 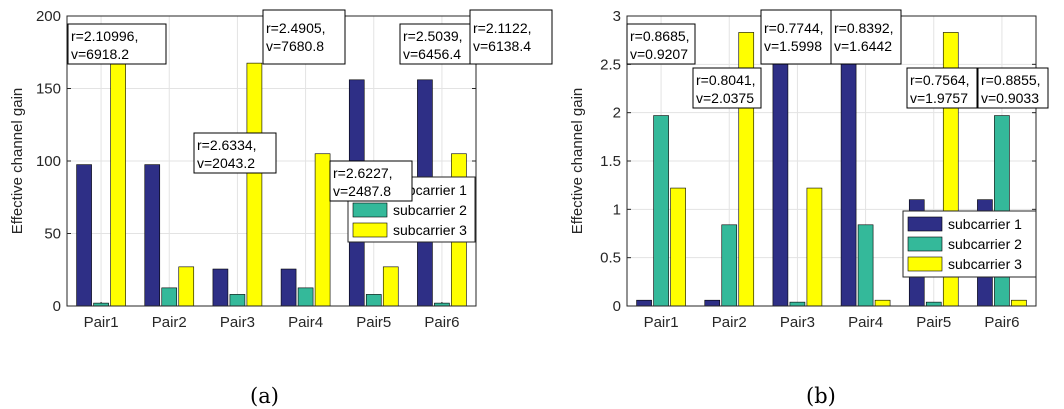 What do you see at coordinates (939, 98) in the screenshot?
I see `annotation-v: v=1.9757` at bounding box center [939, 98].